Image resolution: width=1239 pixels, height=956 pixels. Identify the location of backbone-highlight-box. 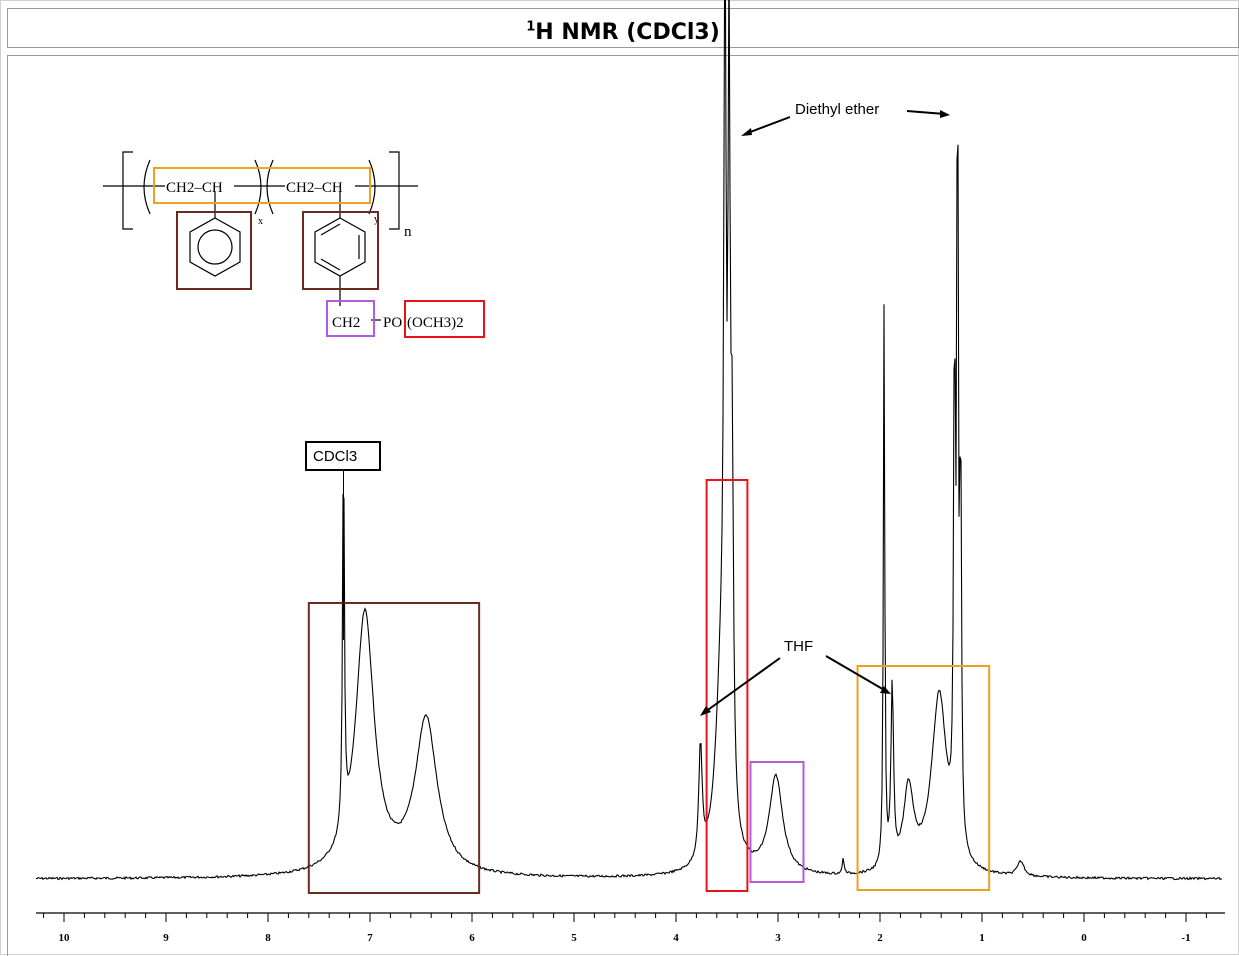
(262, 185).